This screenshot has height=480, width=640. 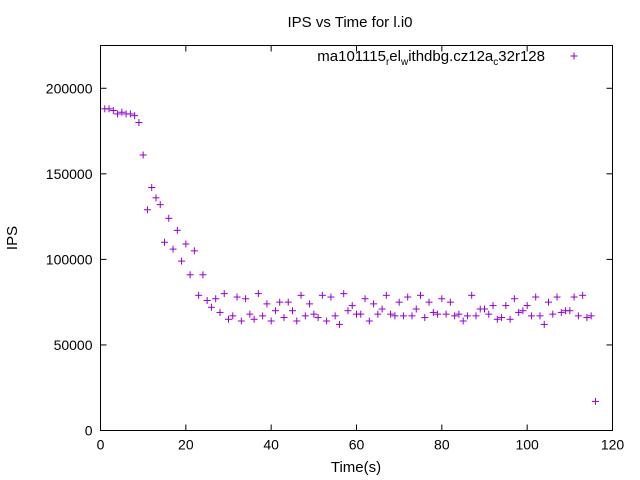 What do you see at coordinates (69, 88) in the screenshot?
I see `y-tick-label: 200000` at bounding box center [69, 88].